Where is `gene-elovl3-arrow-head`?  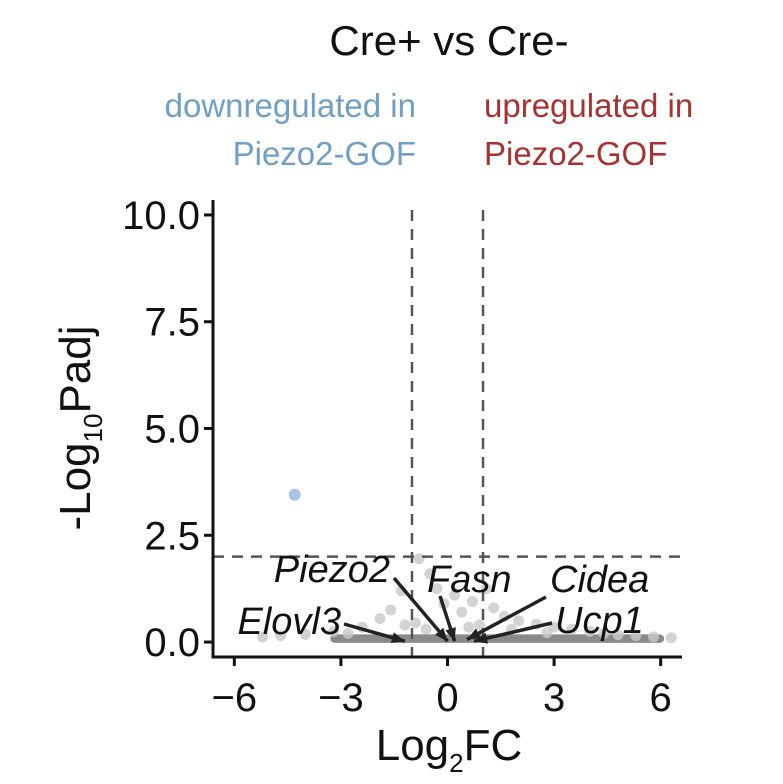 gene-elovl3-arrow-head is located at coordinates (397, 637).